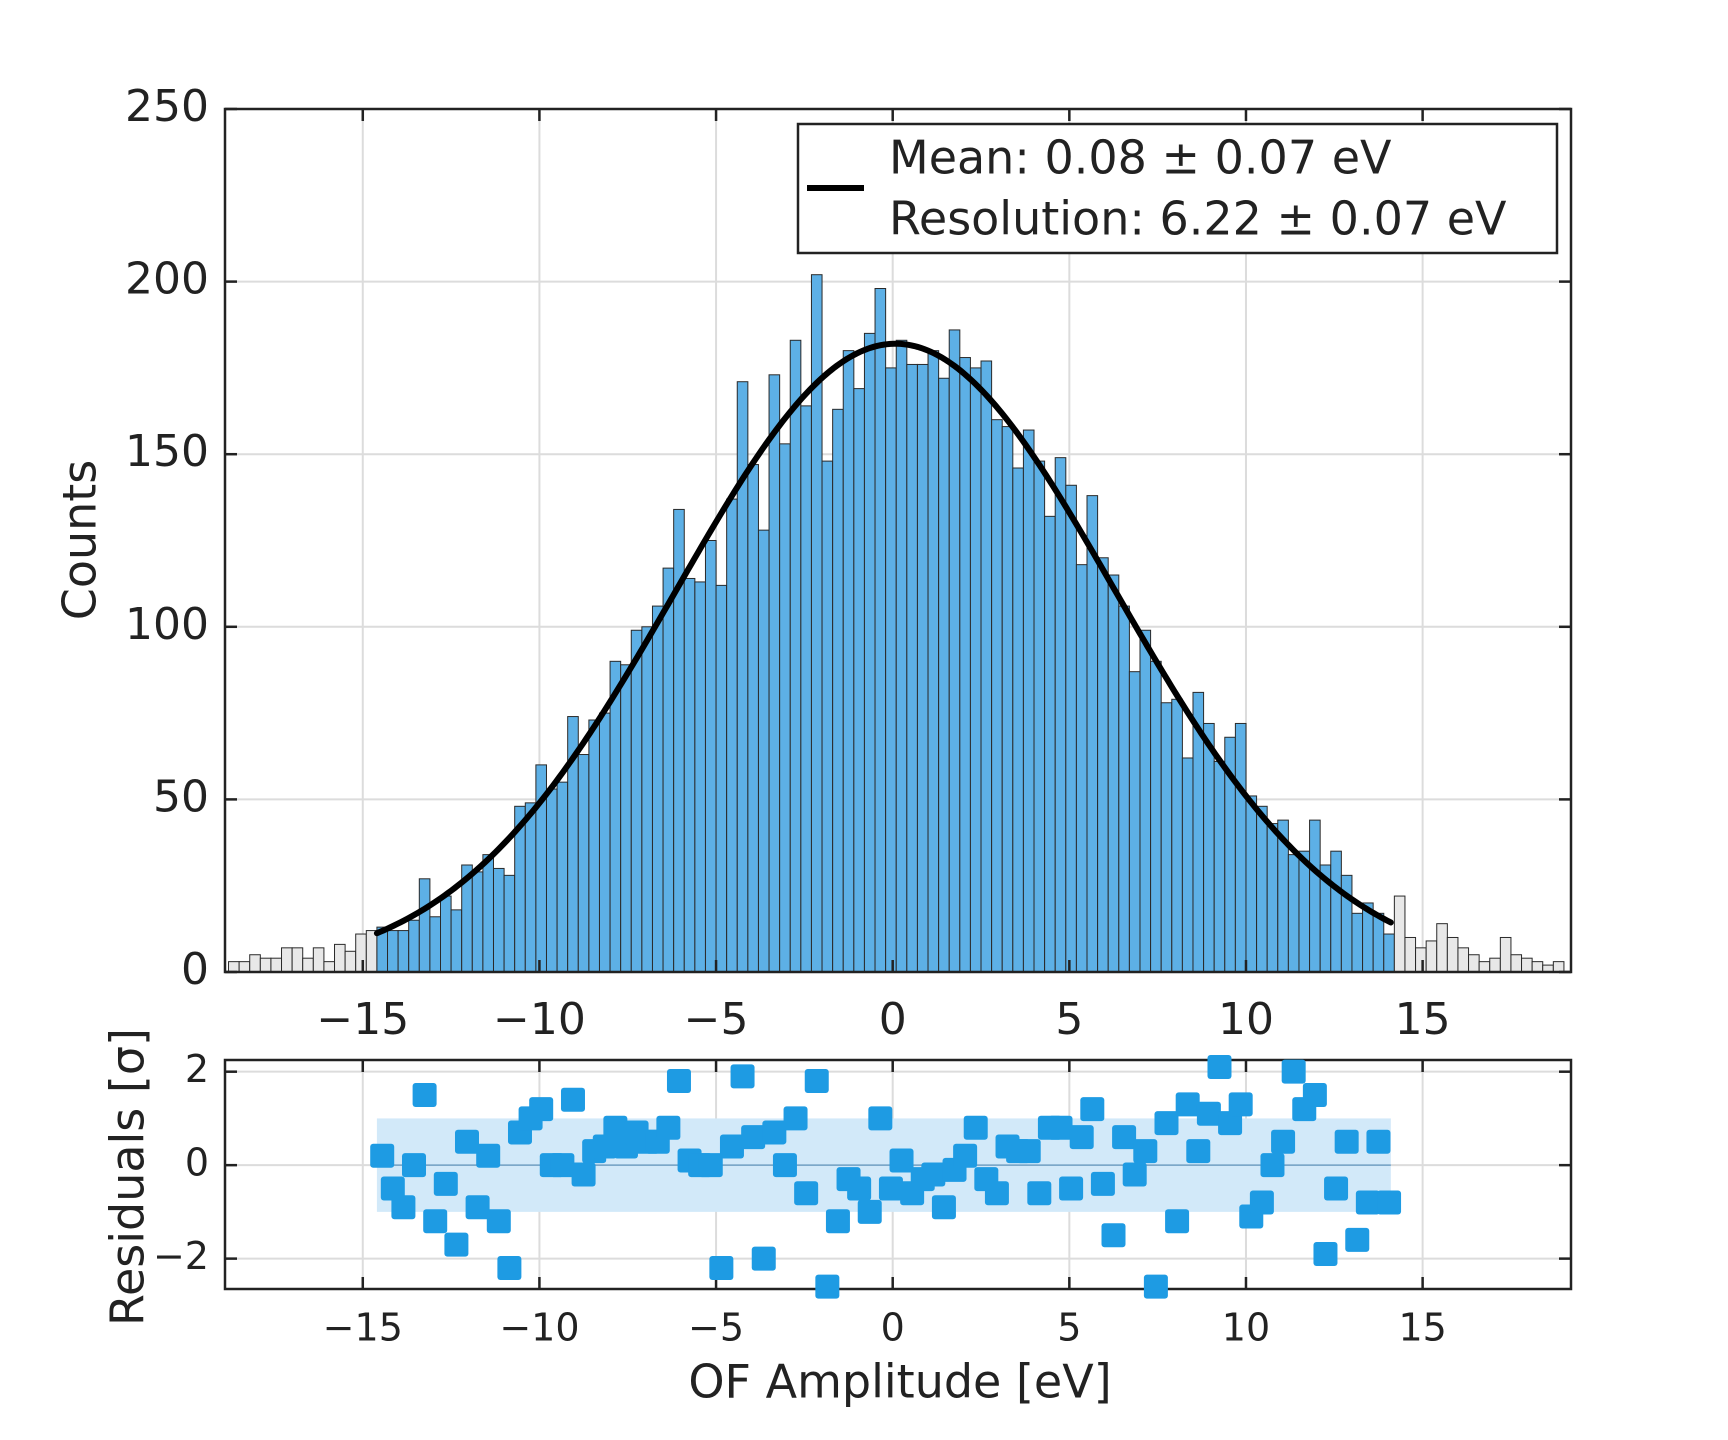 The height and width of the screenshot is (1440, 1728). Describe the element at coordinates (195, 969) in the screenshot. I see `y-tick-label: 0` at that location.